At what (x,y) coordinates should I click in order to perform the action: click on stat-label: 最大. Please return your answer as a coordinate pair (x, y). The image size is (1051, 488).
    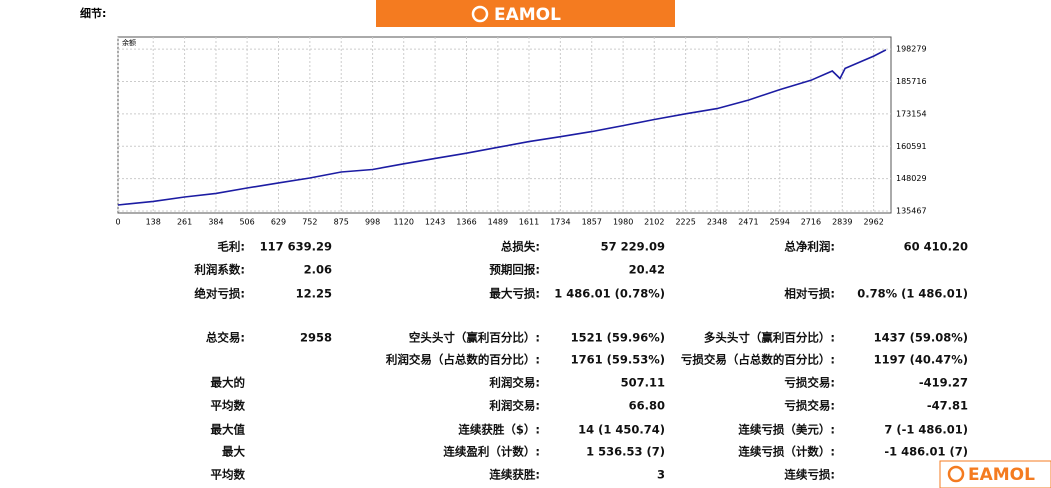
    Looking at the image, I should click on (233, 452).